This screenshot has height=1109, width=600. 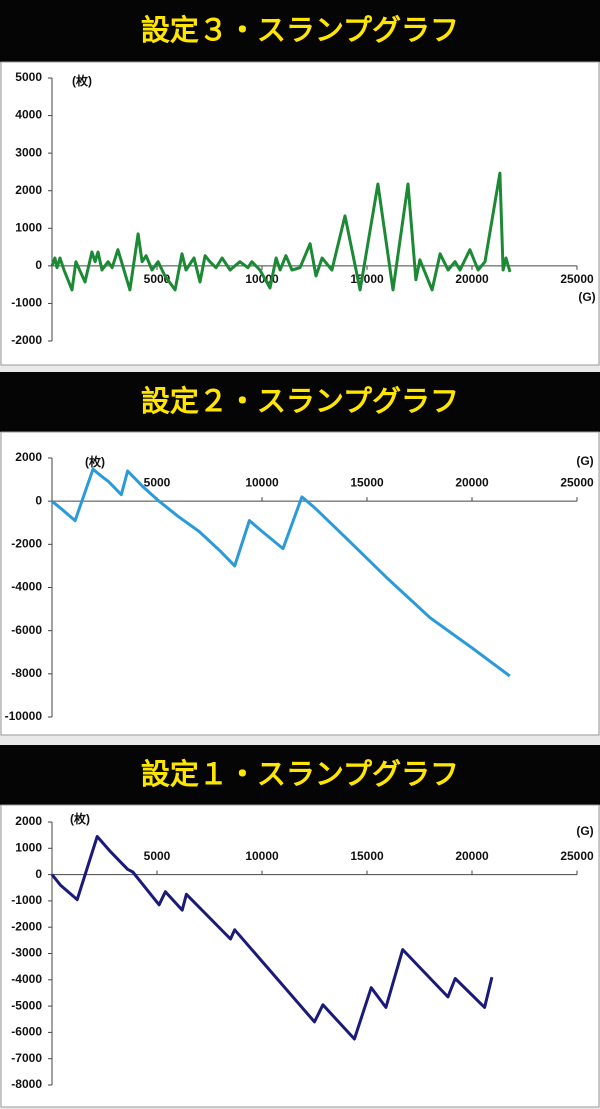 What do you see at coordinates (26, 1058) in the screenshot?
I see `y-tick-label: -7000` at bounding box center [26, 1058].